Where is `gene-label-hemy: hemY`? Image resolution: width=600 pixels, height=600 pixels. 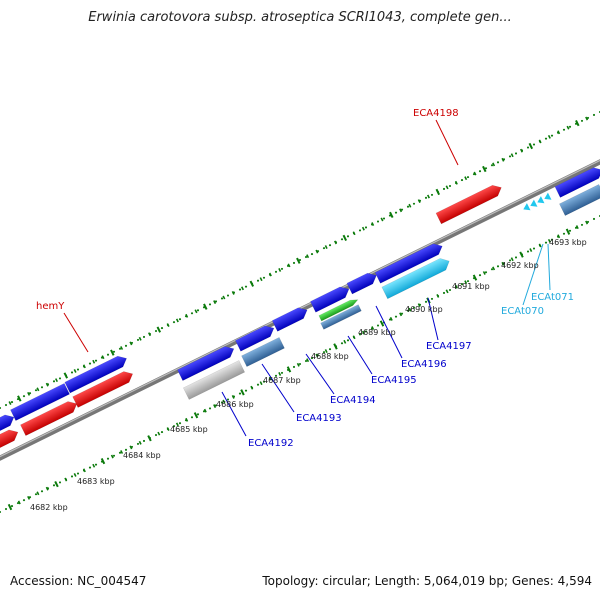
gene-label-hemy: hemY is located at coordinates (50, 306).